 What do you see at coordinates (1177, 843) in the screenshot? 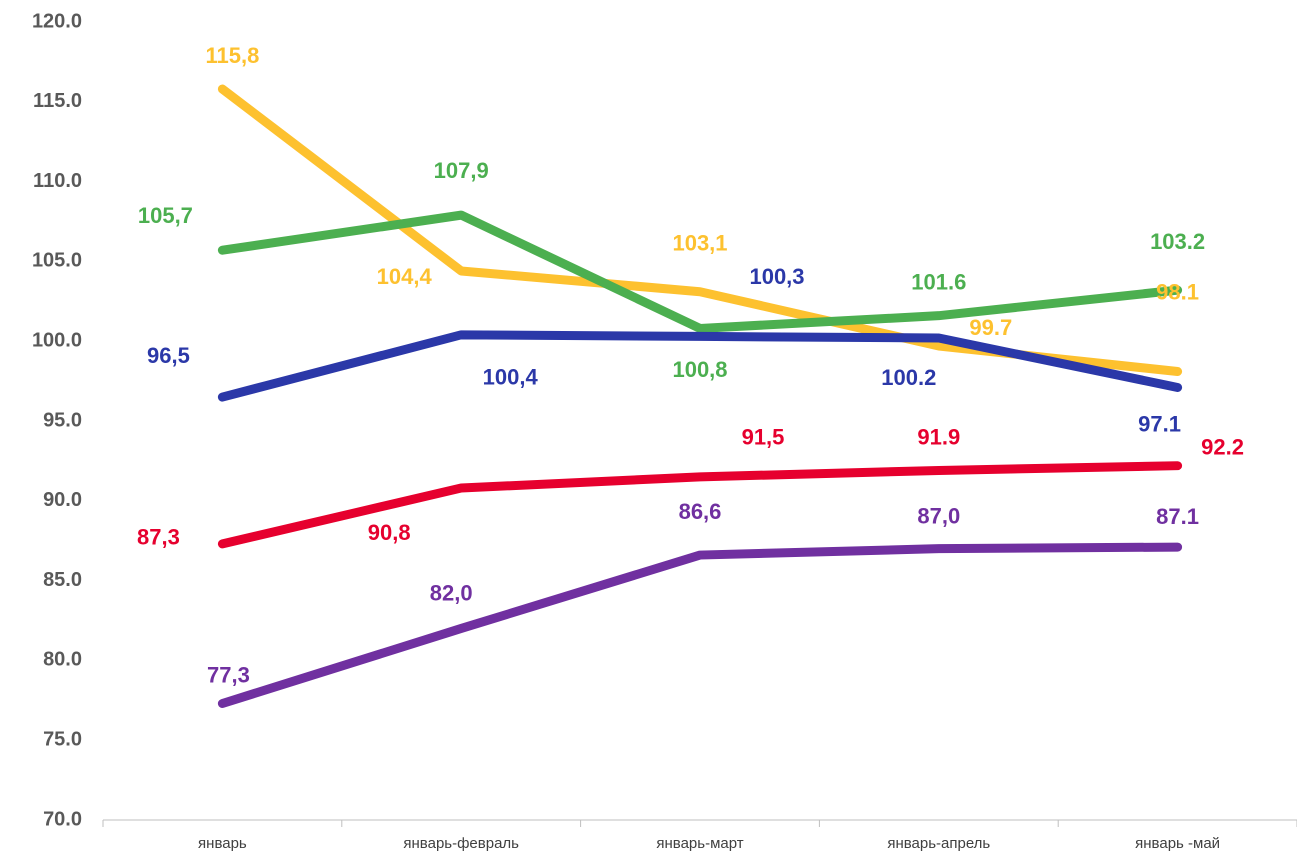
I see `x-tick-label: январь -май` at bounding box center [1177, 843].